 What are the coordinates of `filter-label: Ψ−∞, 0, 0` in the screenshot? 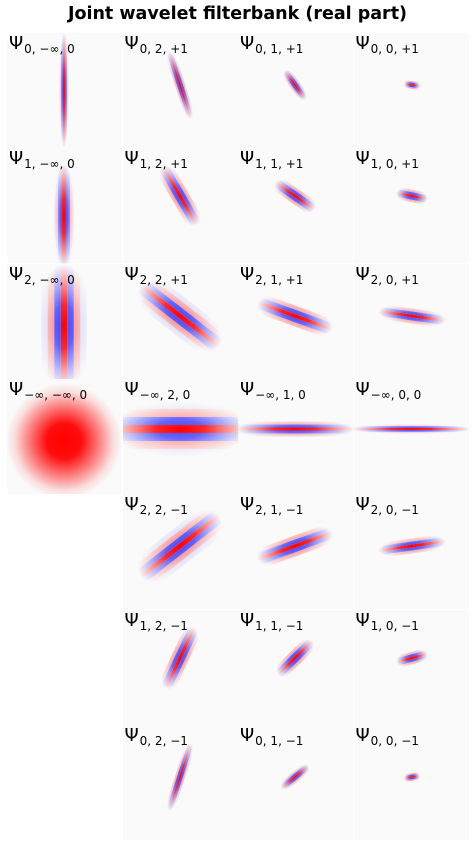 It's located at (388, 390).